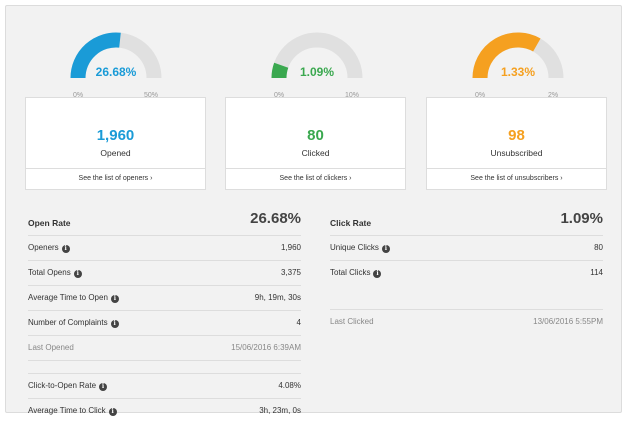 The width and height of the screenshot is (633, 423). Describe the element at coordinates (516, 178) in the screenshot. I see `see-unsubscribers-link: See the list of unsubscribers ›` at that location.